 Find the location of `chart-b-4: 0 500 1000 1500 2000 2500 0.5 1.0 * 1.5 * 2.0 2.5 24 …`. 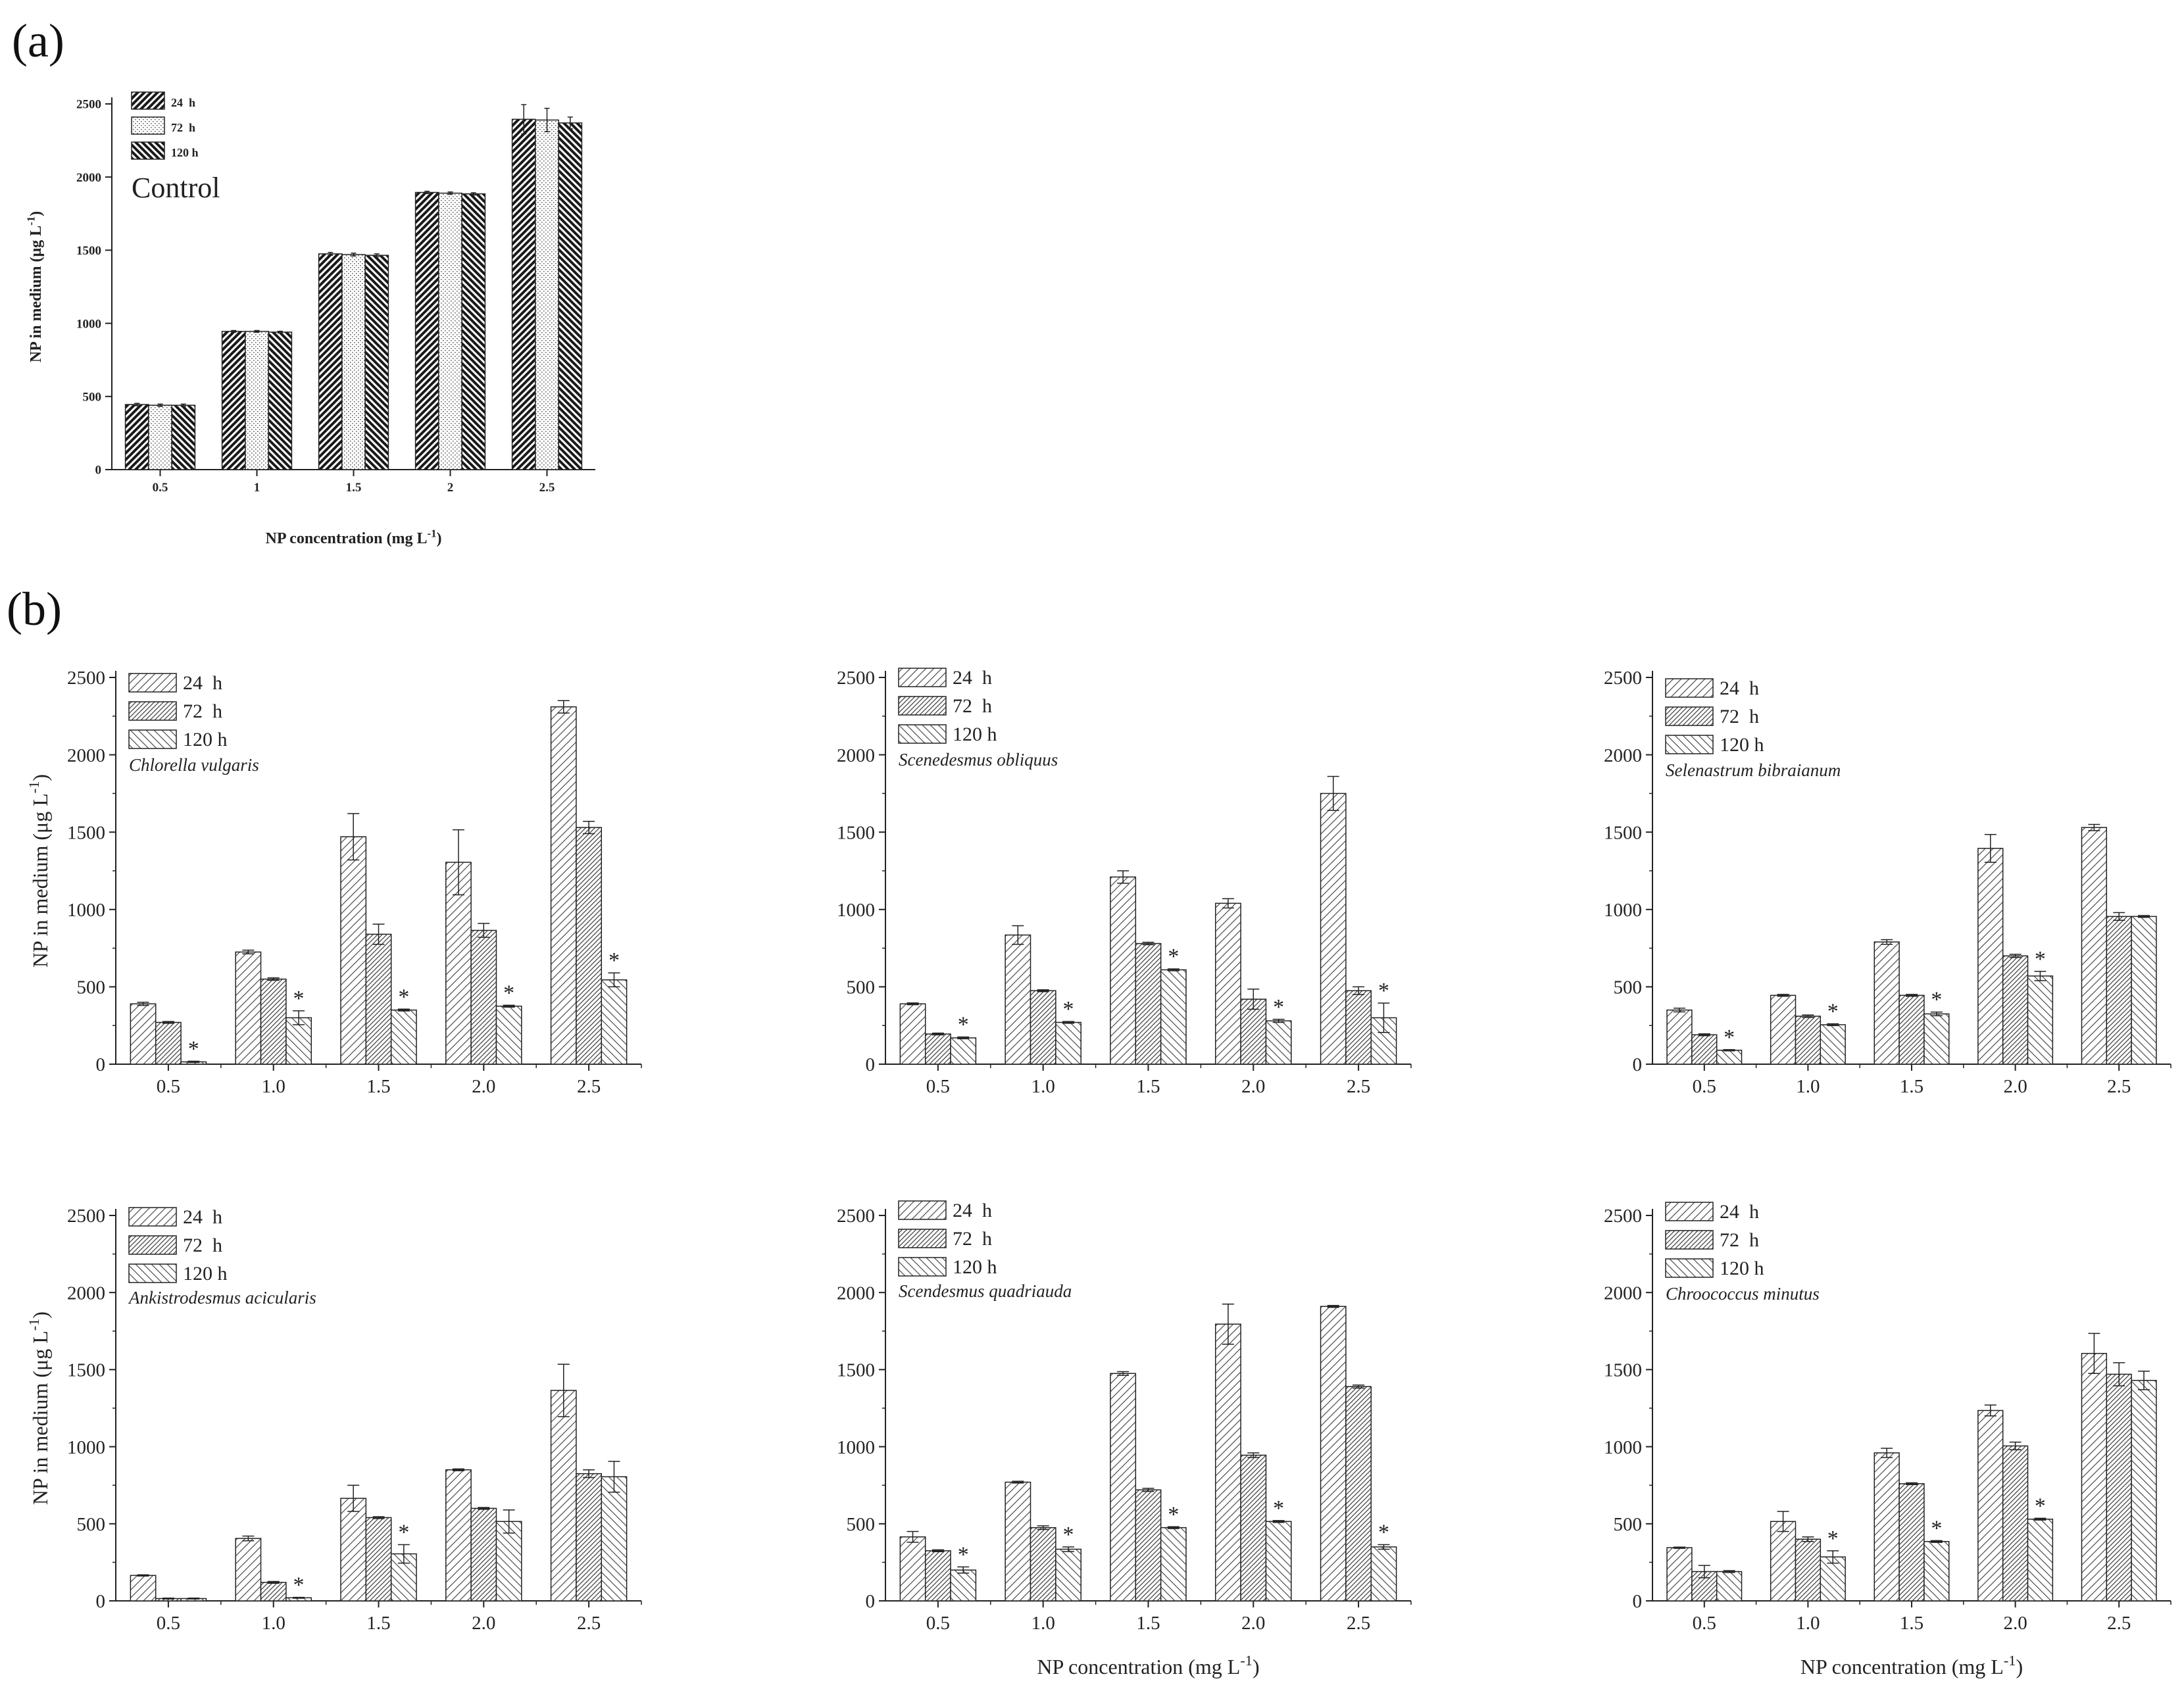

chart-b-4: 0 500 1000 1500 2000 2500 0.5 1.0 * 1.5 * 2.0 2.5 24 … is located at coordinates (334, 1420).